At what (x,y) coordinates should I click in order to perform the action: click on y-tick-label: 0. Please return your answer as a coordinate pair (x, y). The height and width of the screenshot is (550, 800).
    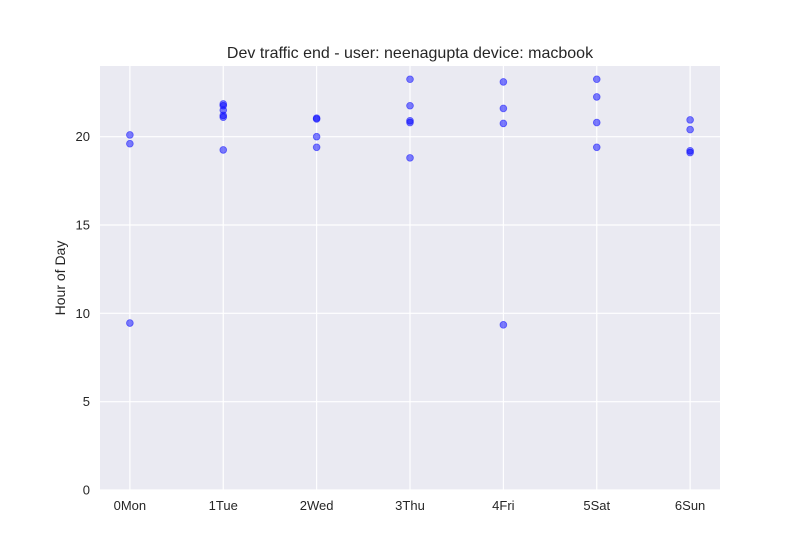
    Looking at the image, I should click on (86, 490).